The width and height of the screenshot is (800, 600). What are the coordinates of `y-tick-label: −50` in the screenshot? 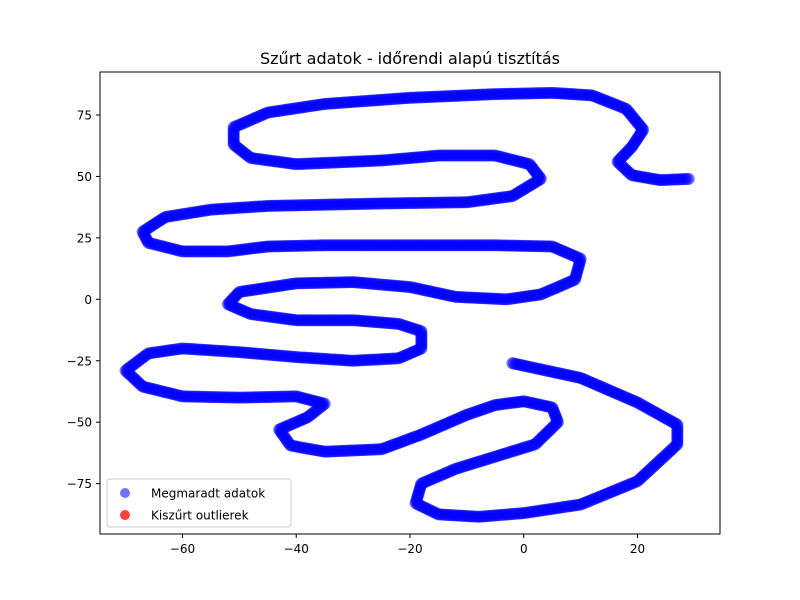 It's located at (79, 423).